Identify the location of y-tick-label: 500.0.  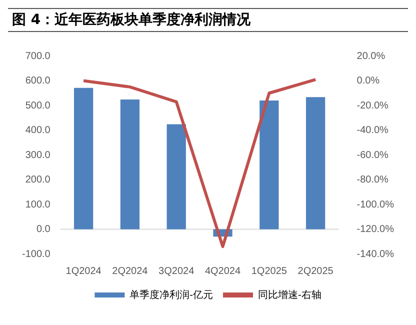
(38, 106).